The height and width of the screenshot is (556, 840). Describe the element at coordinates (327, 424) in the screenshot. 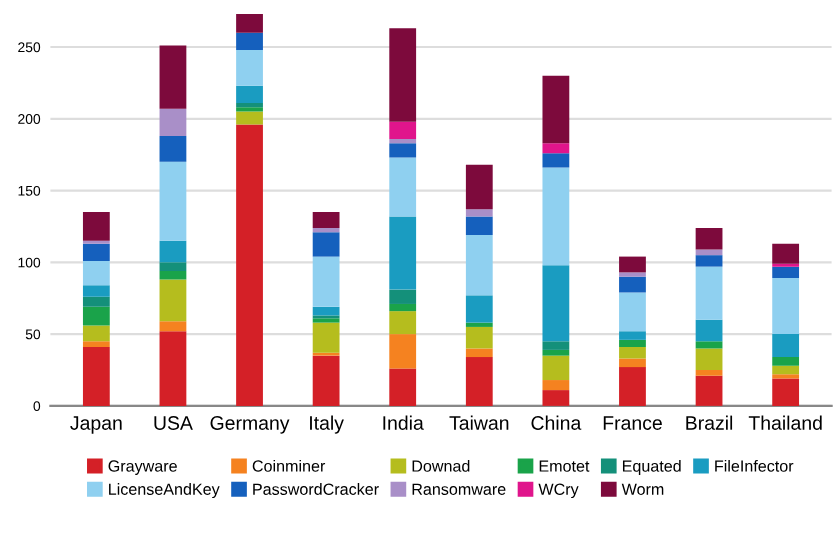

I see `x-tick-label: Italy` at that location.